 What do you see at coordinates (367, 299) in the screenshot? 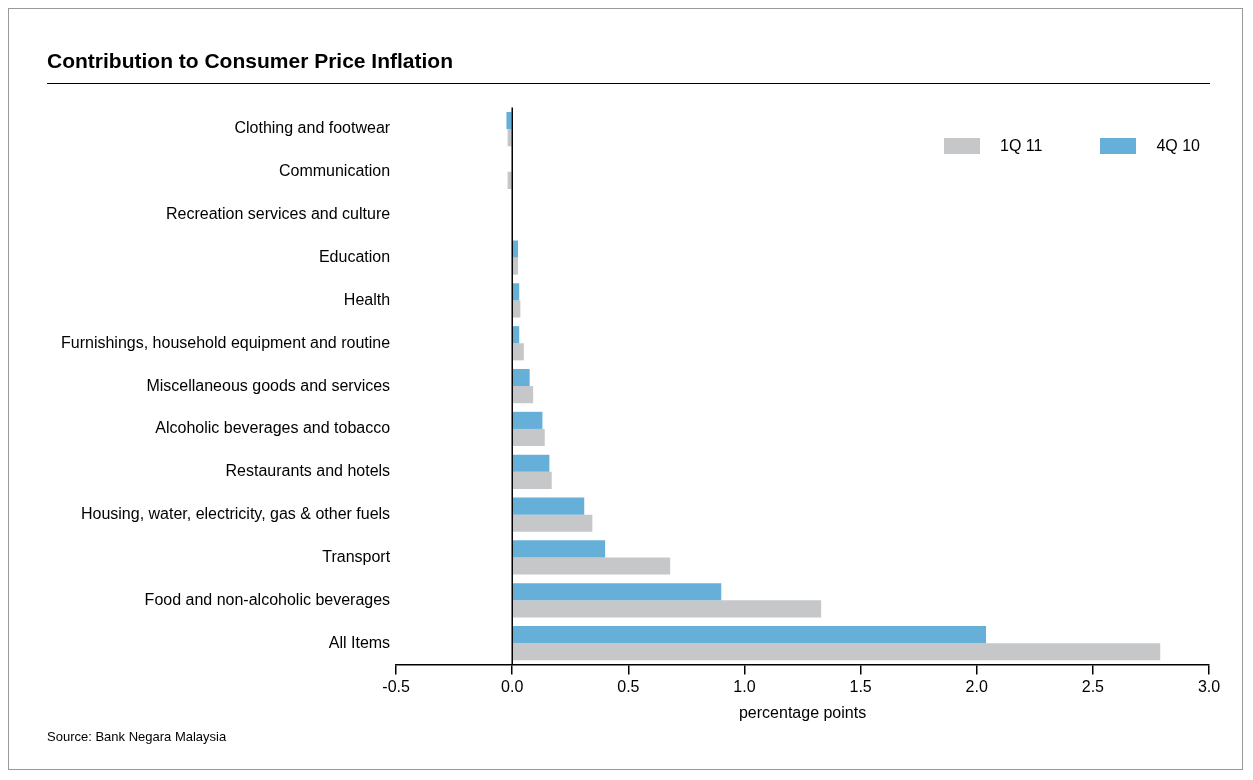
I see `y-tick-label: Health` at bounding box center [367, 299].